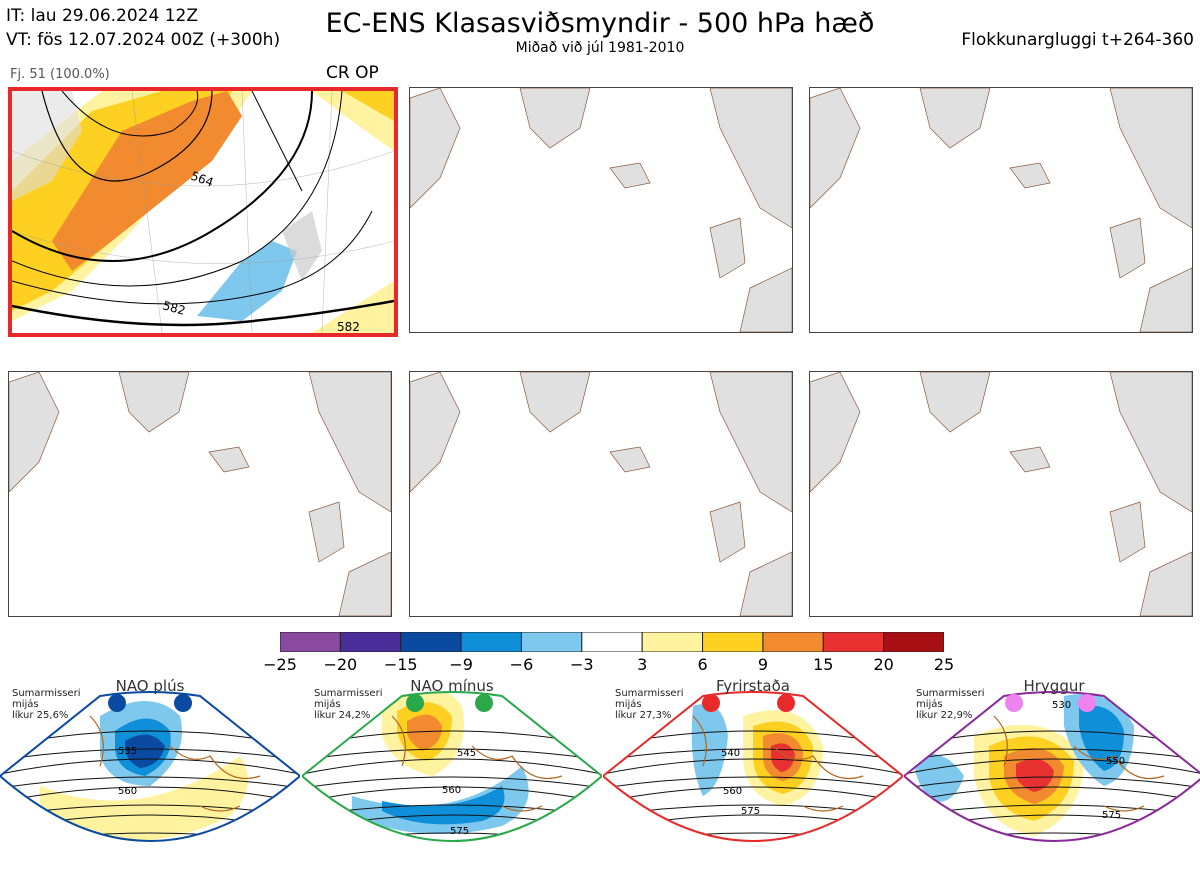 The image size is (1200, 871). What do you see at coordinates (340, 664) in the screenshot?
I see `colorbar-tick-label: −20` at bounding box center [340, 664].